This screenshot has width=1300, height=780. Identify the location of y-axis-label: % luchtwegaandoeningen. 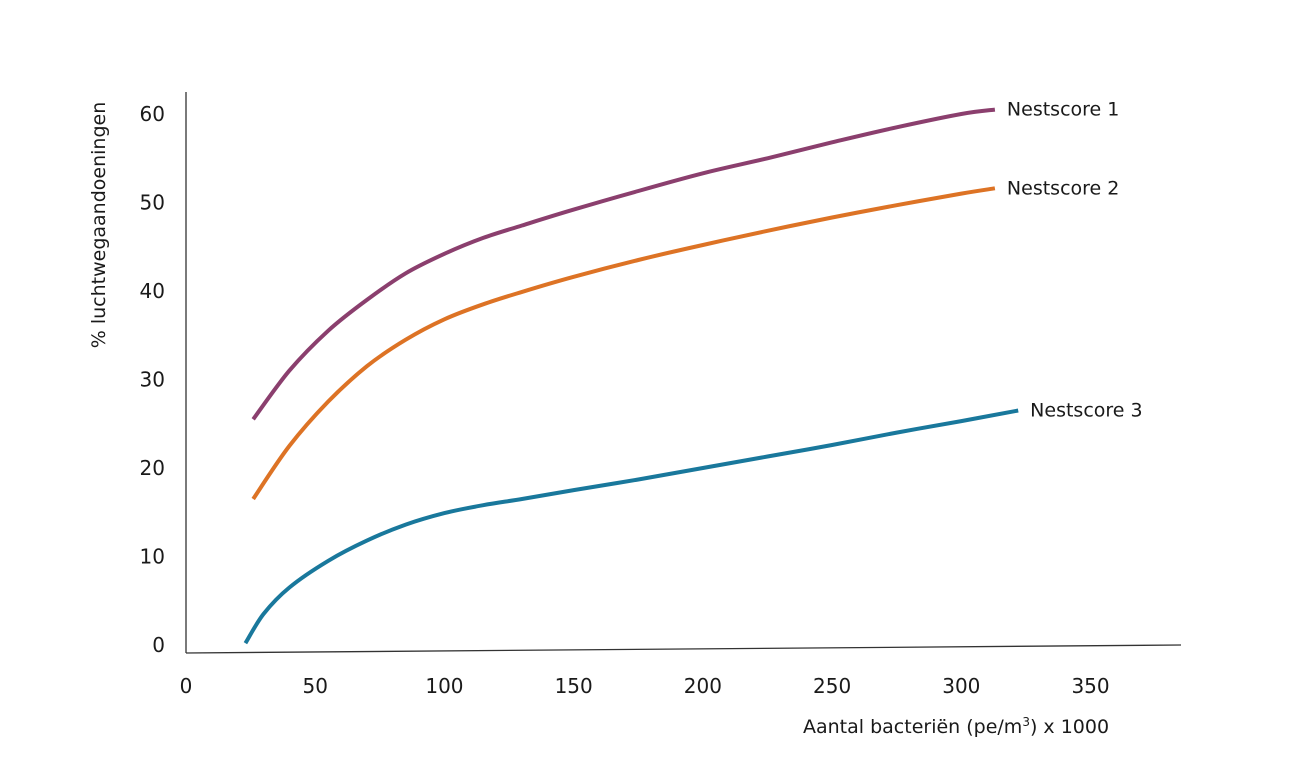
(99, 225).